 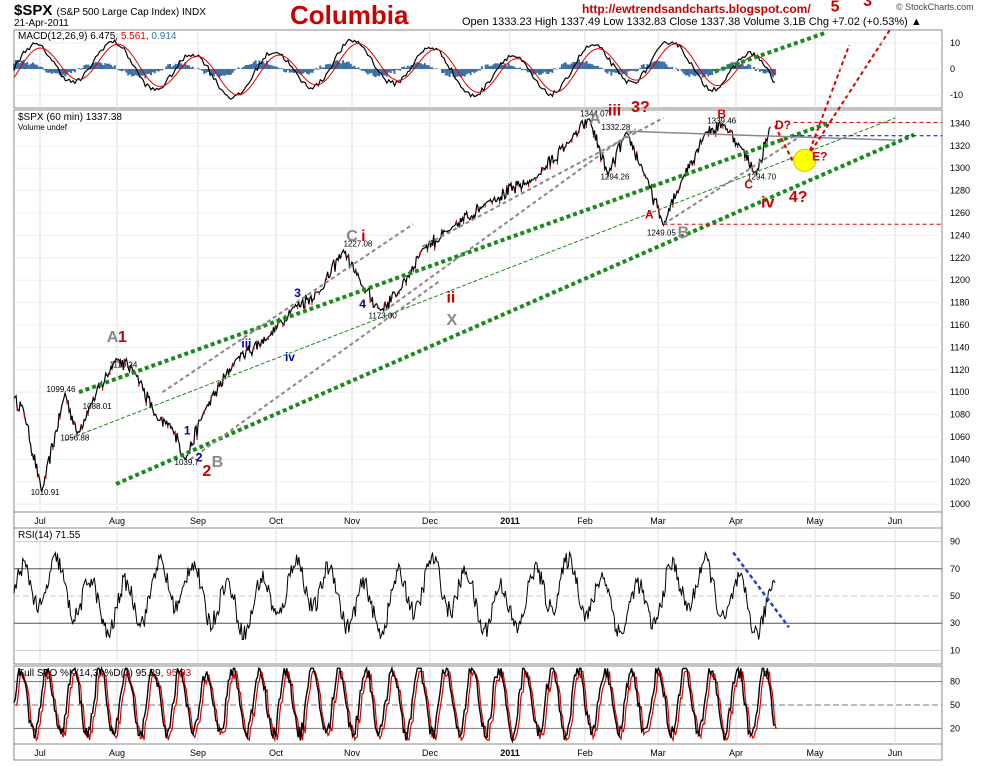 I want to click on symbol-text: $SPX, so click(x=33, y=10).